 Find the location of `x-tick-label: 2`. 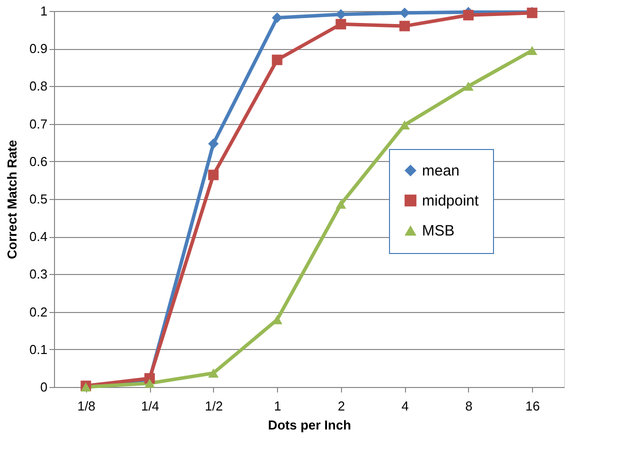

x-tick-label: 2 is located at coordinates (341, 406).